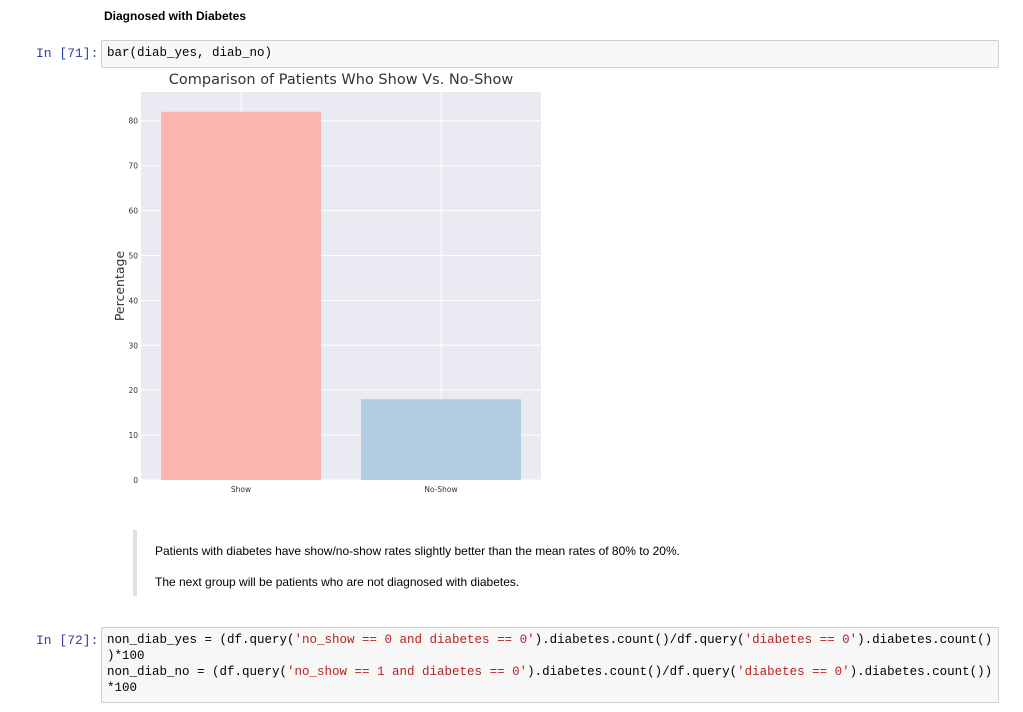  I want to click on y-tick-label: 0, so click(135, 480).